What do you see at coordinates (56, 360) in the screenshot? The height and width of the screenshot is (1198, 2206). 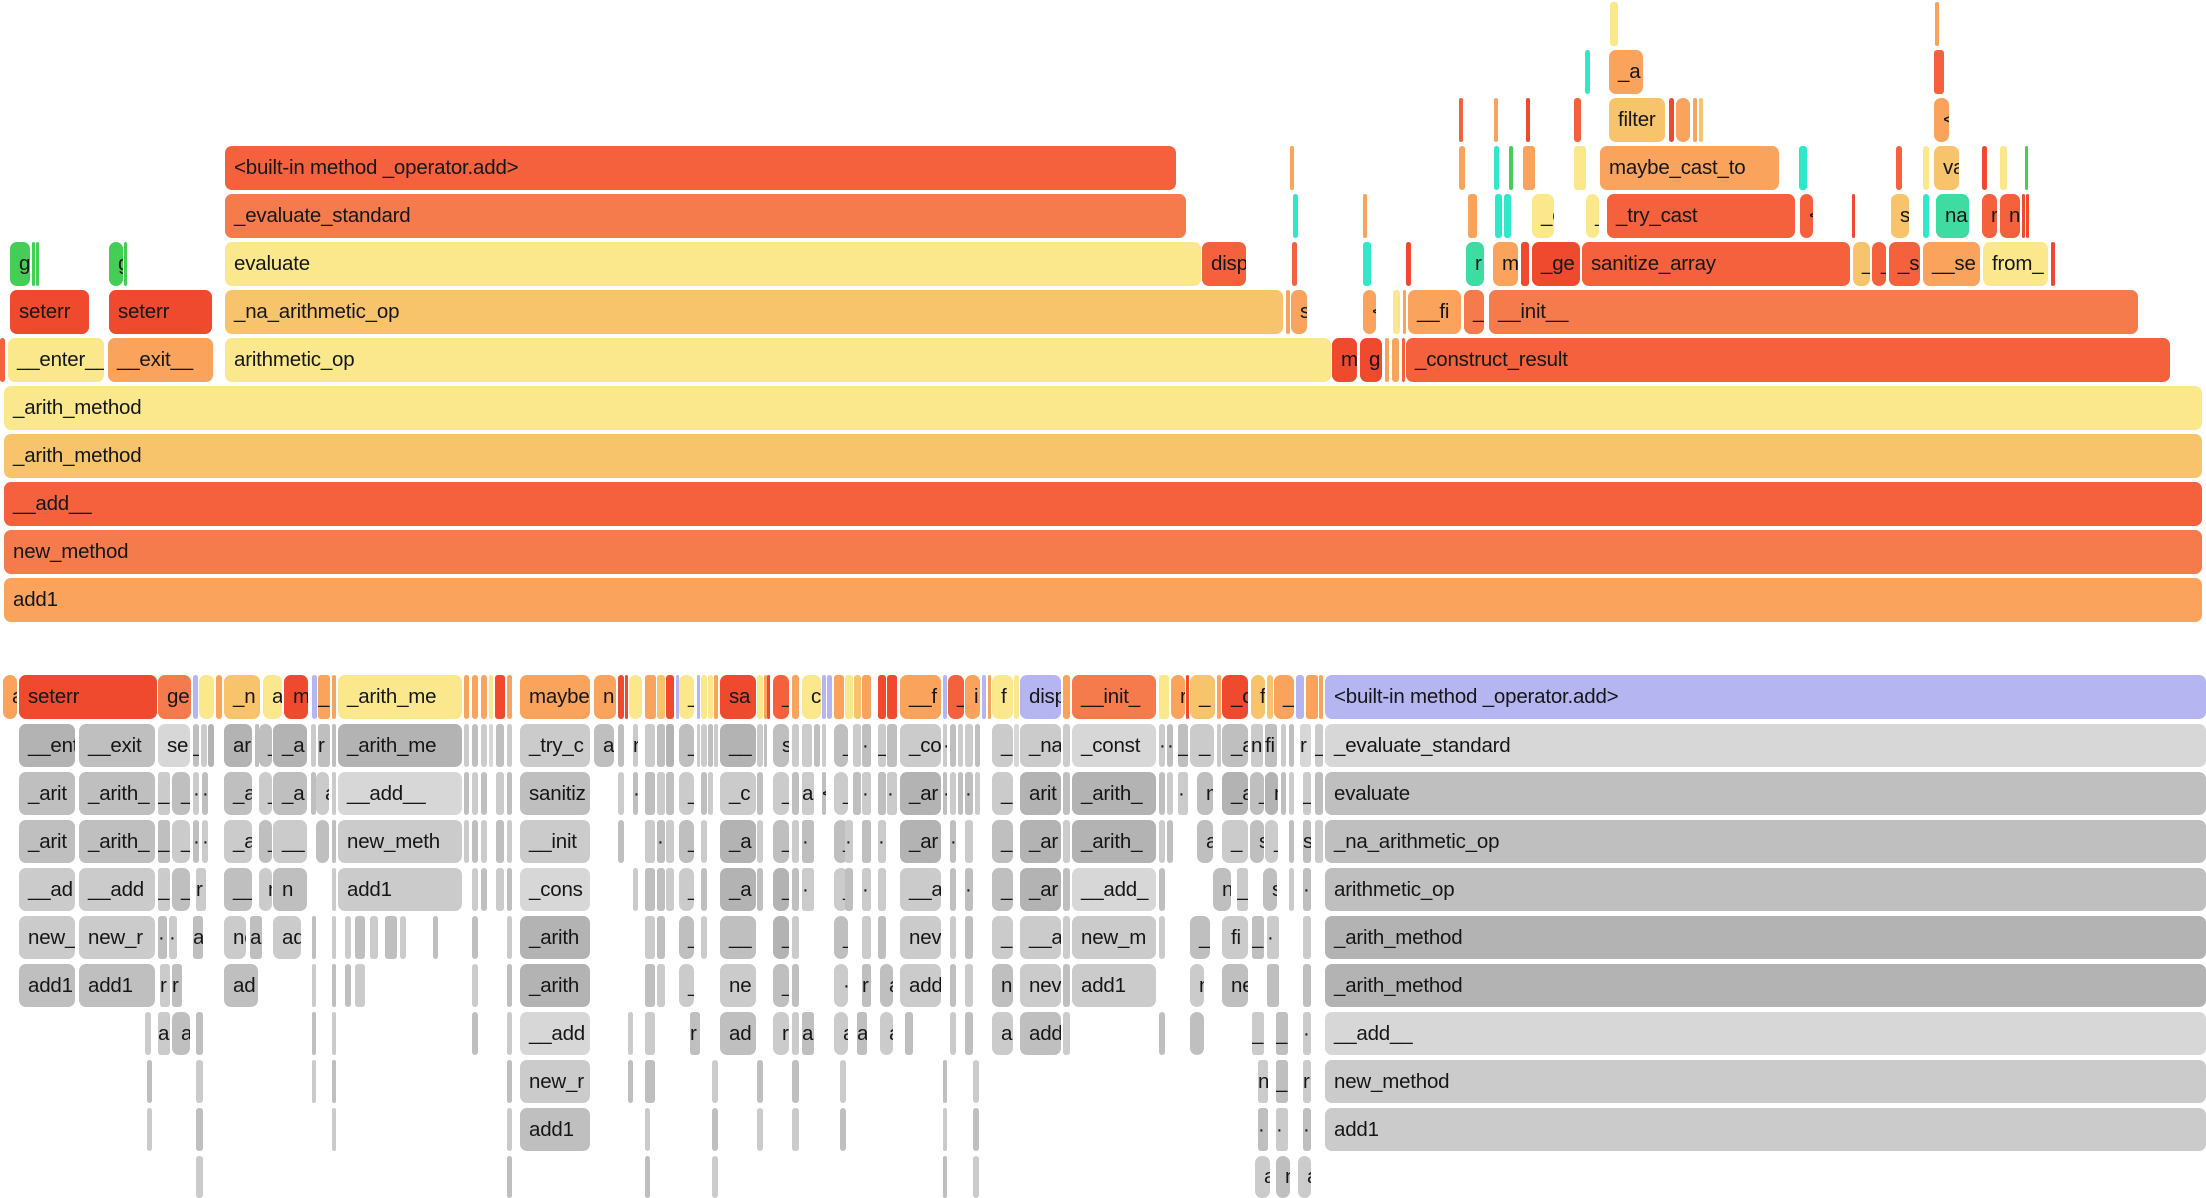 I see `frame-__enter__: __enter__` at bounding box center [56, 360].